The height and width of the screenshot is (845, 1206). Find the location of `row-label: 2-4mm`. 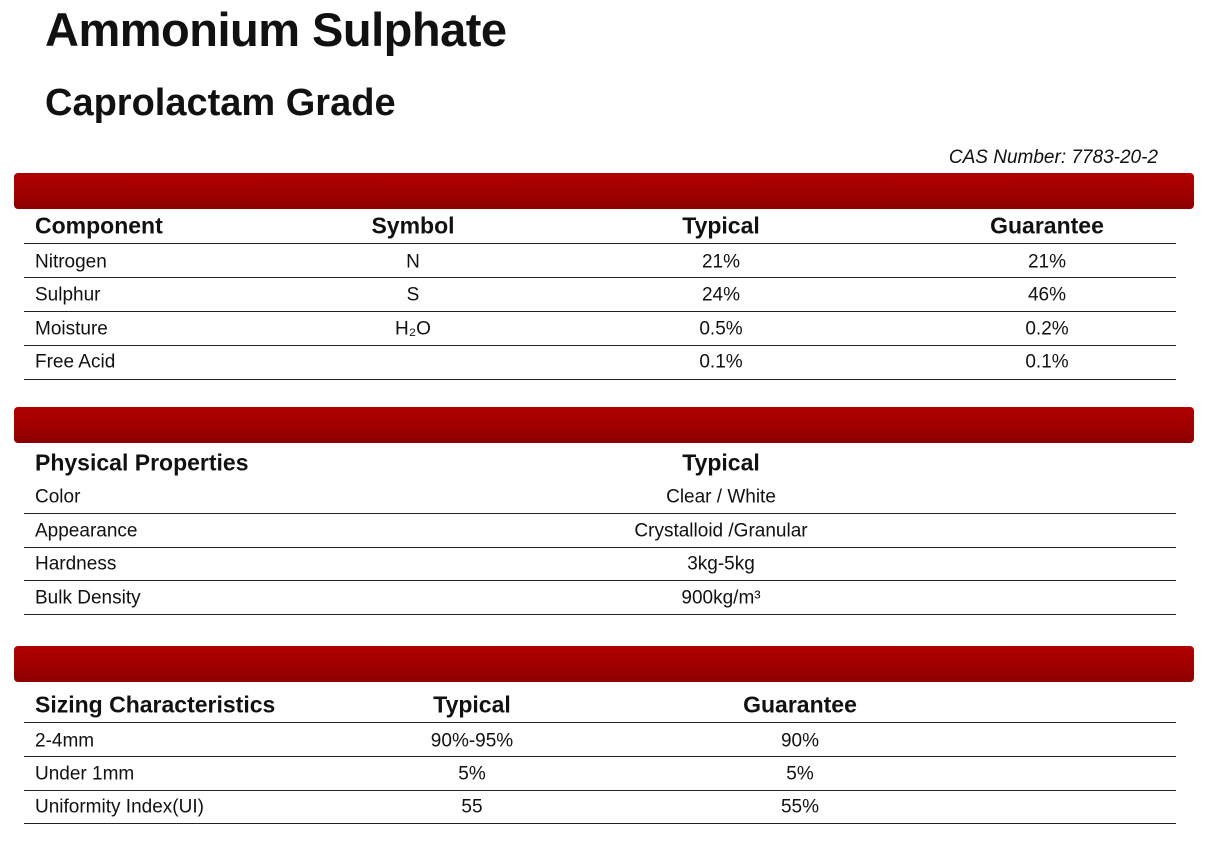

row-label: 2-4mm is located at coordinates (65, 741).